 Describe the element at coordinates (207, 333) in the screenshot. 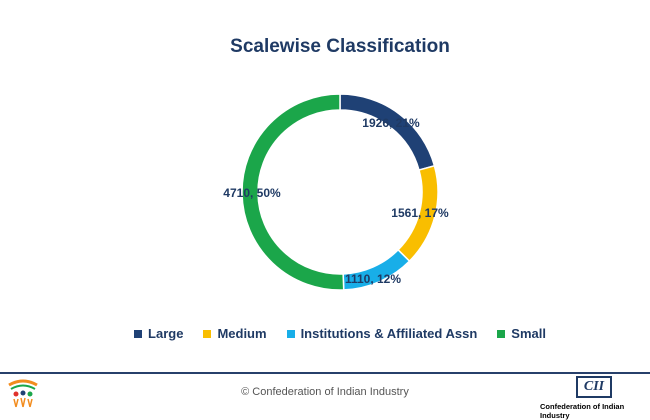

I see `legend-swatch-medium` at that location.